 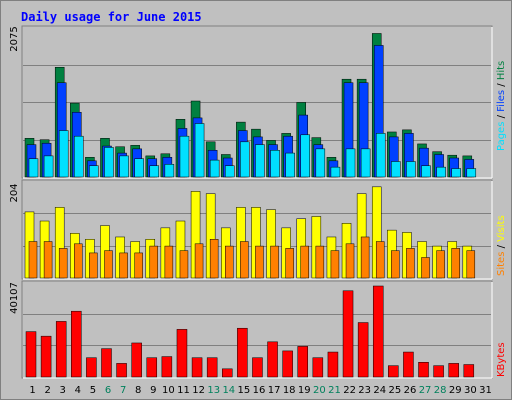 What do you see at coordinates (501, 264) in the screenshot?
I see `legend-sites: Sites` at bounding box center [501, 264].